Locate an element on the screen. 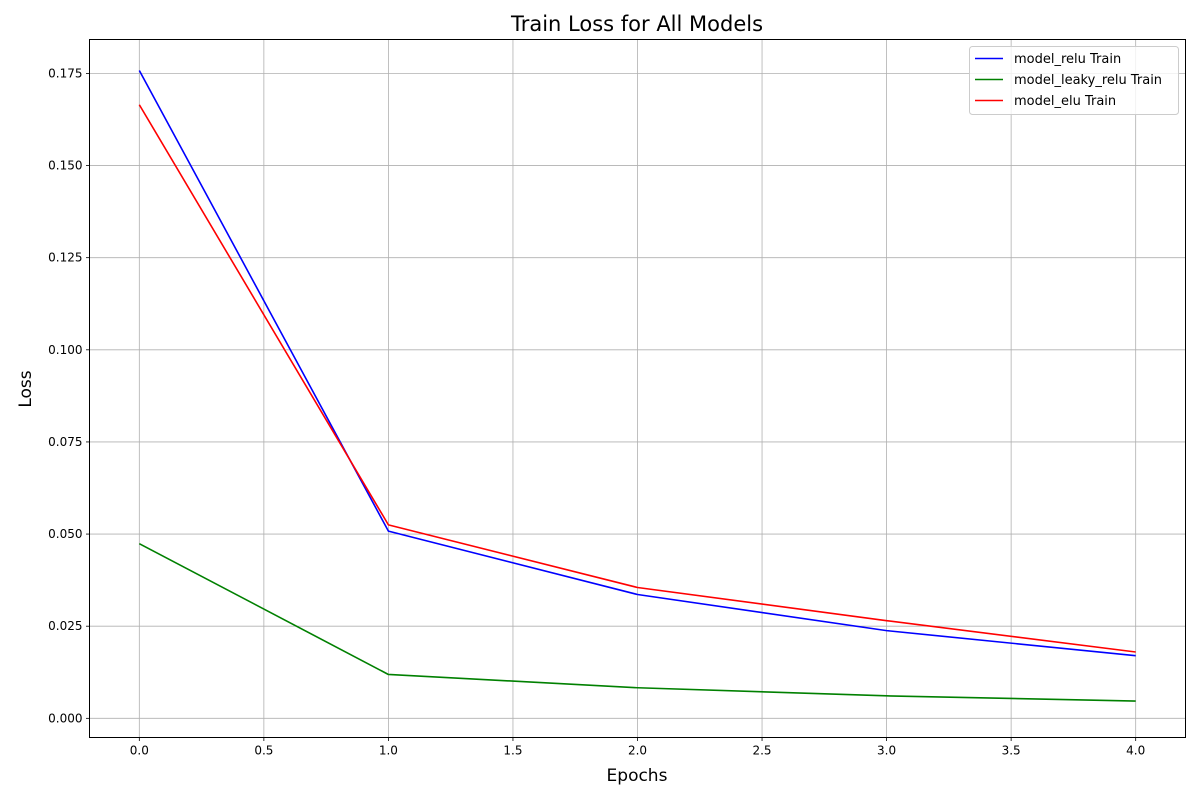  x-tick-label: 1.0 is located at coordinates (388, 751).